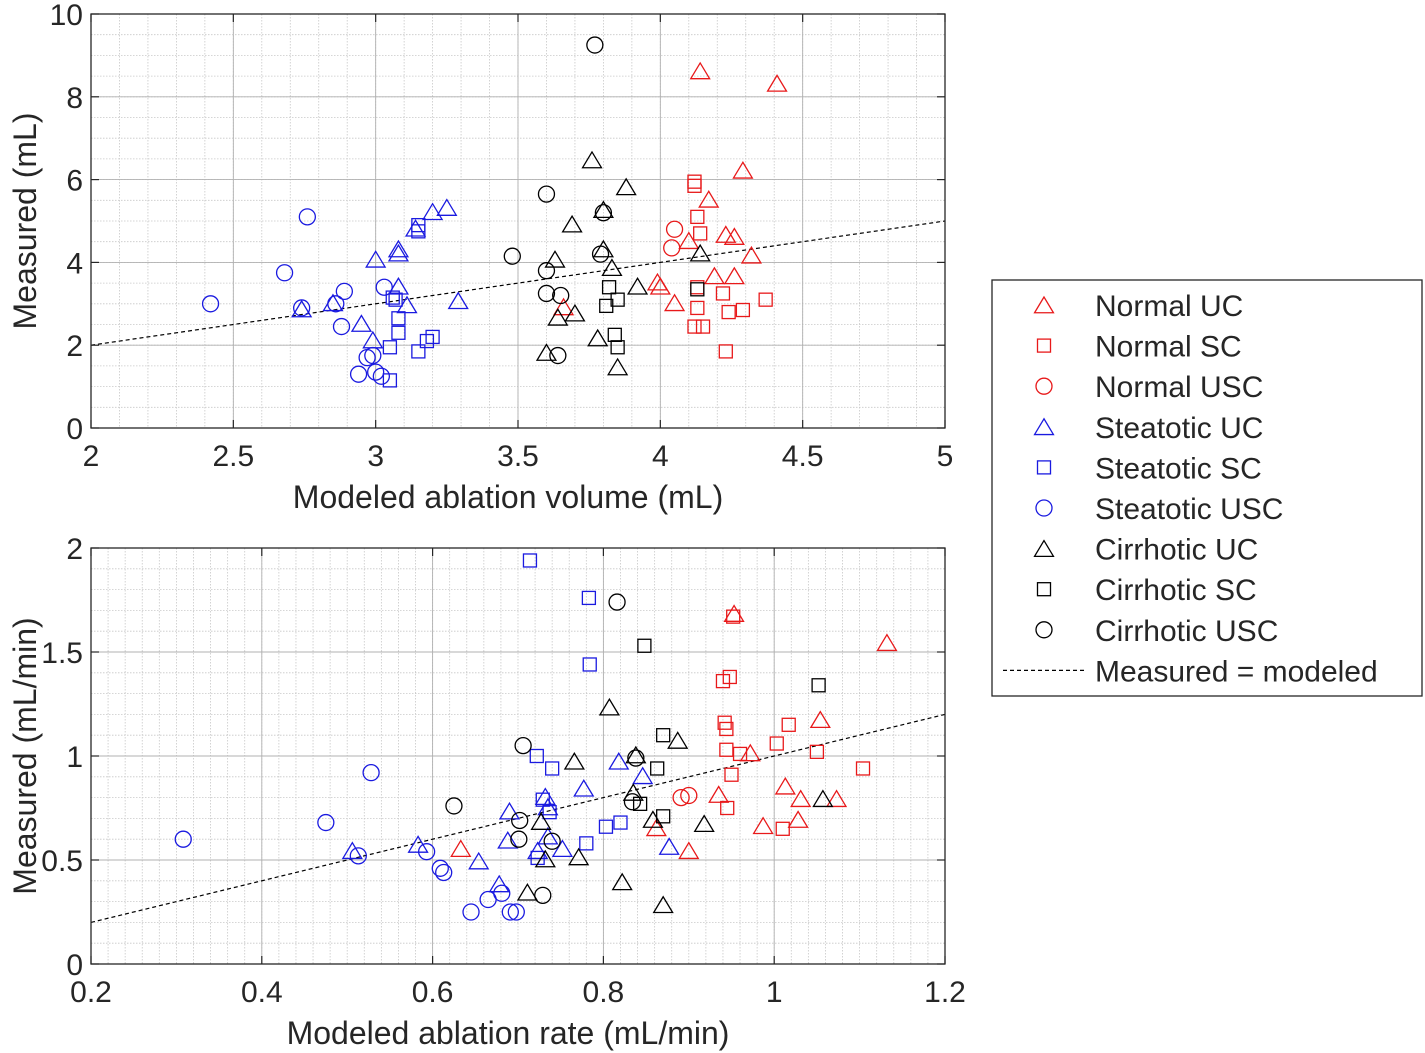 This screenshot has width=1425, height=1053. I want to click on series-steatotic-usc, so click(297, 296).